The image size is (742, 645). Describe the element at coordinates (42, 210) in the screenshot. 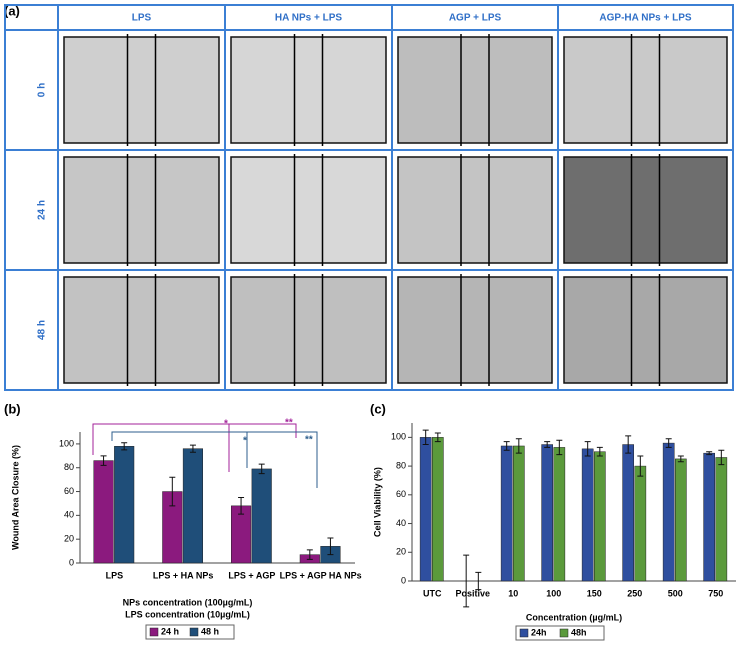

I see `row-header: 24 h` at that location.